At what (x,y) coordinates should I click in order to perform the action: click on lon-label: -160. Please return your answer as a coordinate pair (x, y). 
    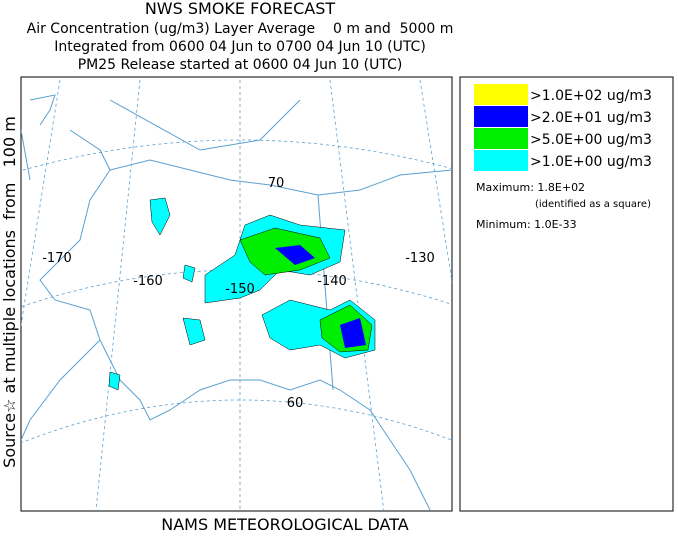
    Looking at the image, I should click on (148, 281).